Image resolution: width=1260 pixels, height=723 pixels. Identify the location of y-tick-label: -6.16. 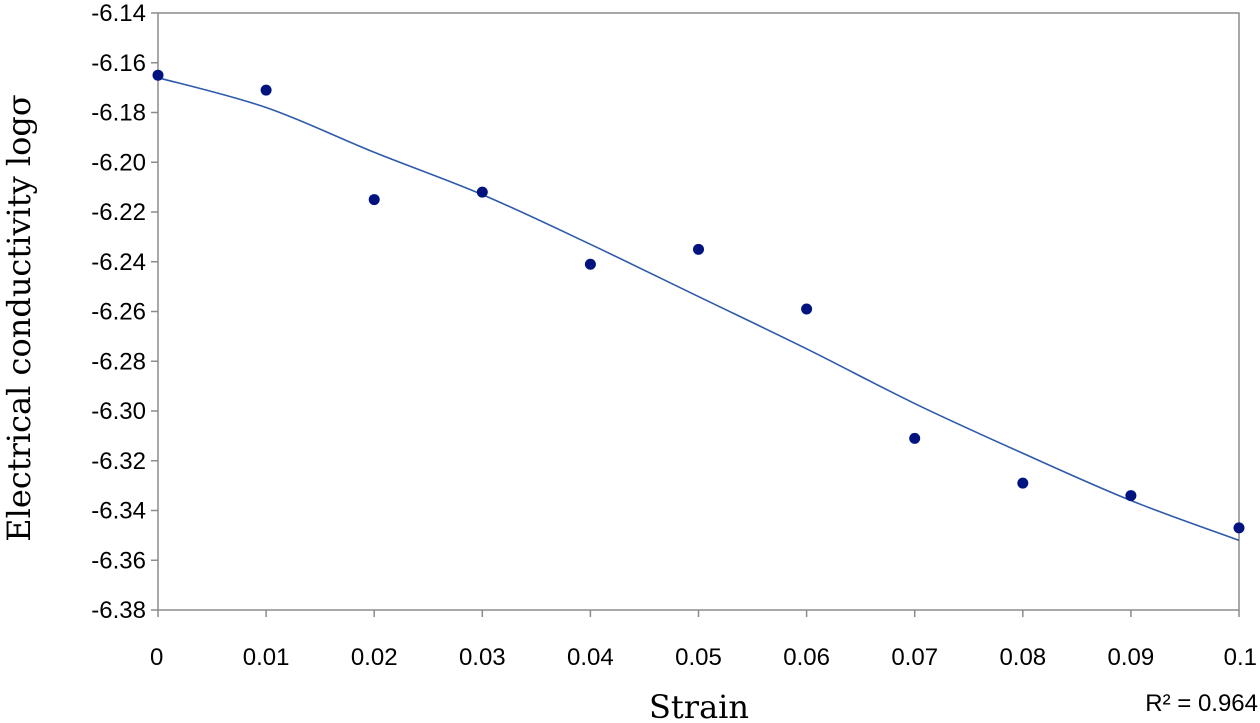
(118, 63).